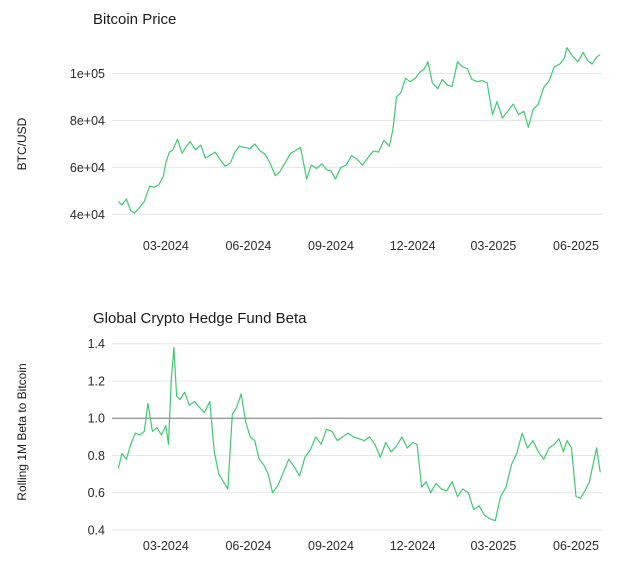 Image resolution: width=622 pixels, height=570 pixels. What do you see at coordinates (87, 215) in the screenshot?
I see `y-tick-label: 4e+04` at bounding box center [87, 215].